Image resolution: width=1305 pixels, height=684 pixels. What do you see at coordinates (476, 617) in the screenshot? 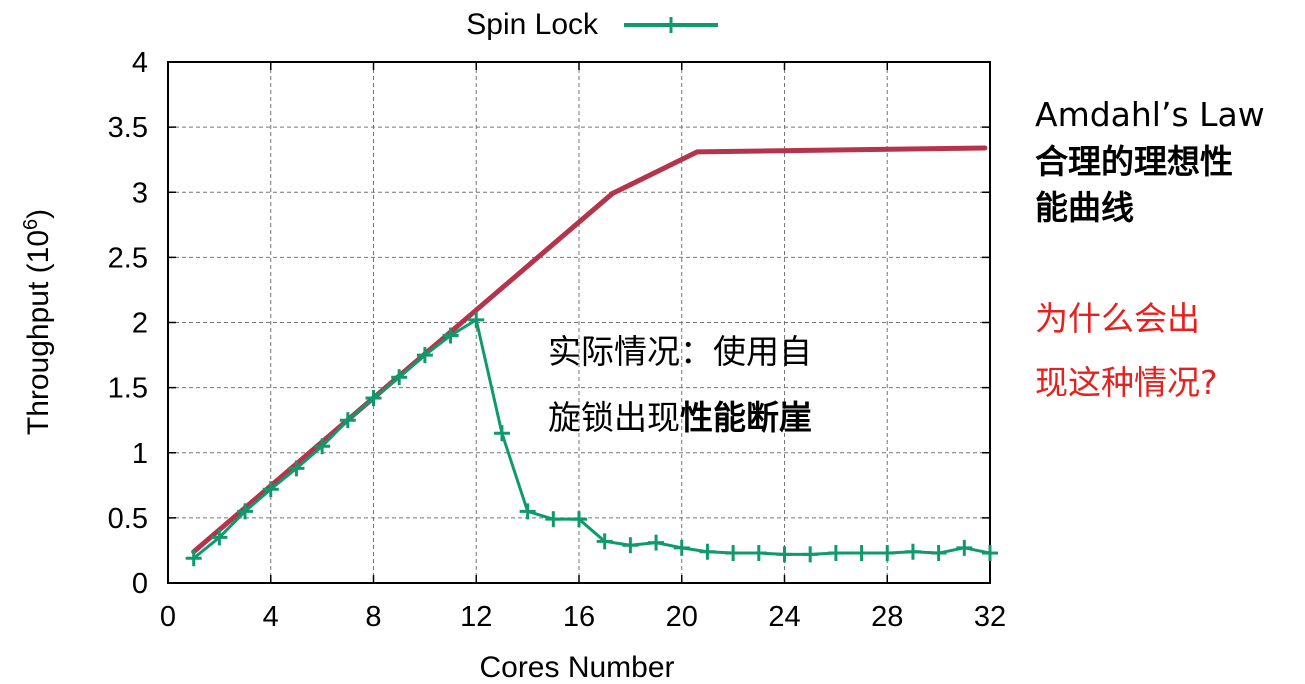
I see `x-tick-label: 12` at bounding box center [476, 617].